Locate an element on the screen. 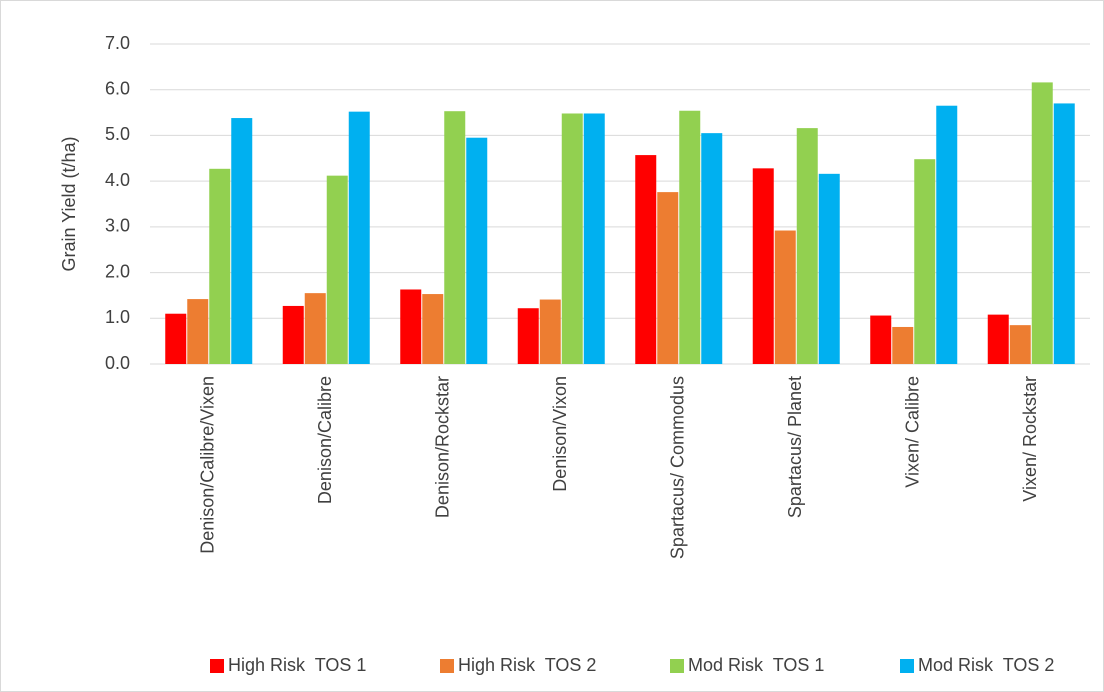 Image resolution: width=1104 pixels, height=692 pixels. y-tick-label: 6.0 is located at coordinates (117, 88).